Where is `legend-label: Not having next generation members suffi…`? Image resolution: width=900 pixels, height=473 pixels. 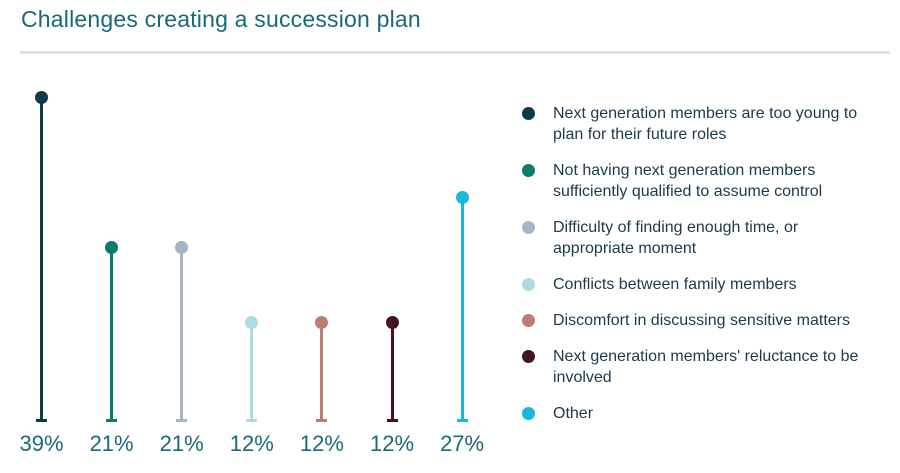 legend-label: Not having next generation members suffi… is located at coordinates (688, 181).